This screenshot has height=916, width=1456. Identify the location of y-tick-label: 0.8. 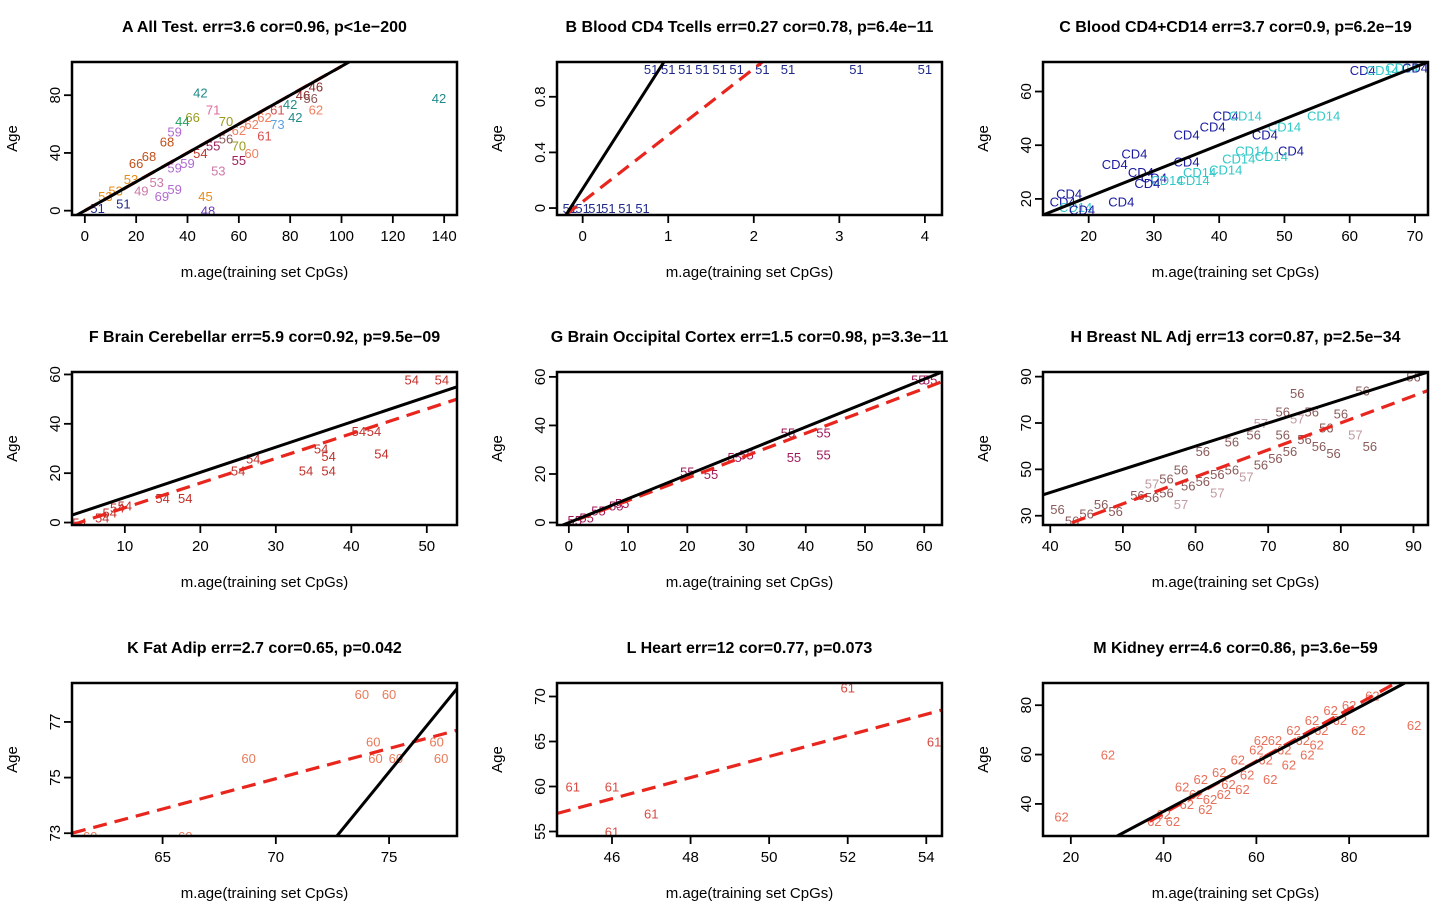
(540, 96).